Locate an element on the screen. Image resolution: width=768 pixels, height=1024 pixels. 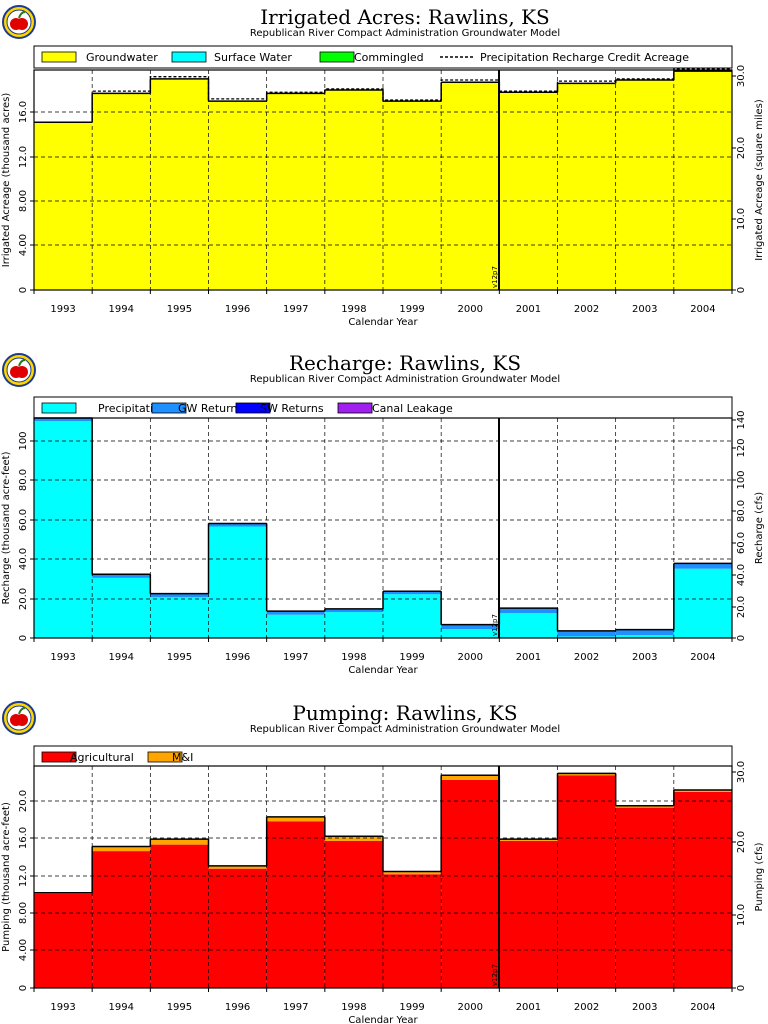
bar-1994 is located at coordinates (121, 919).